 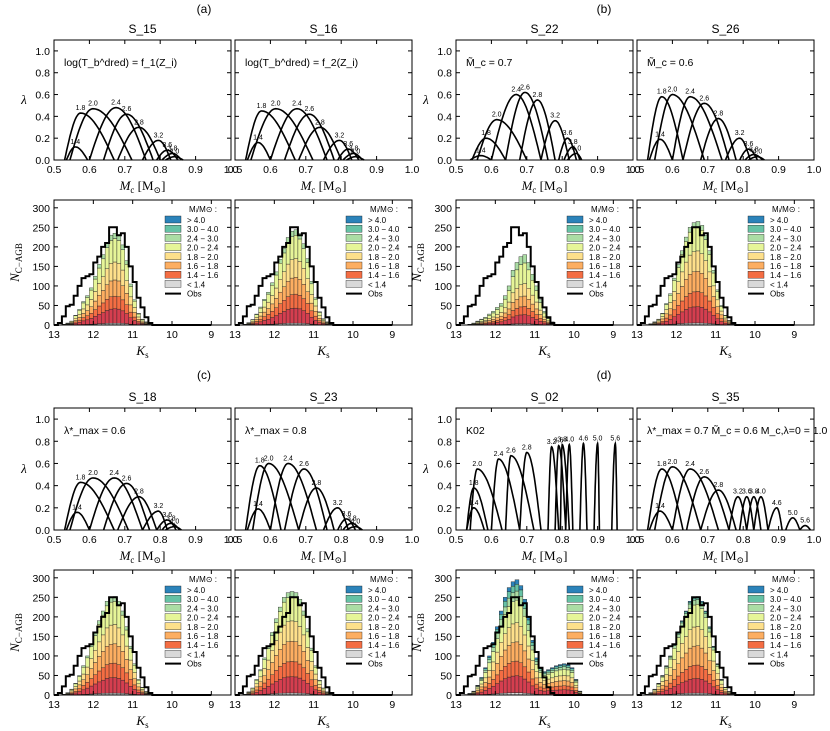 What do you see at coordinates (95, 431) in the screenshot?
I see `model-annotation: λ*_max = 0.6` at bounding box center [95, 431].